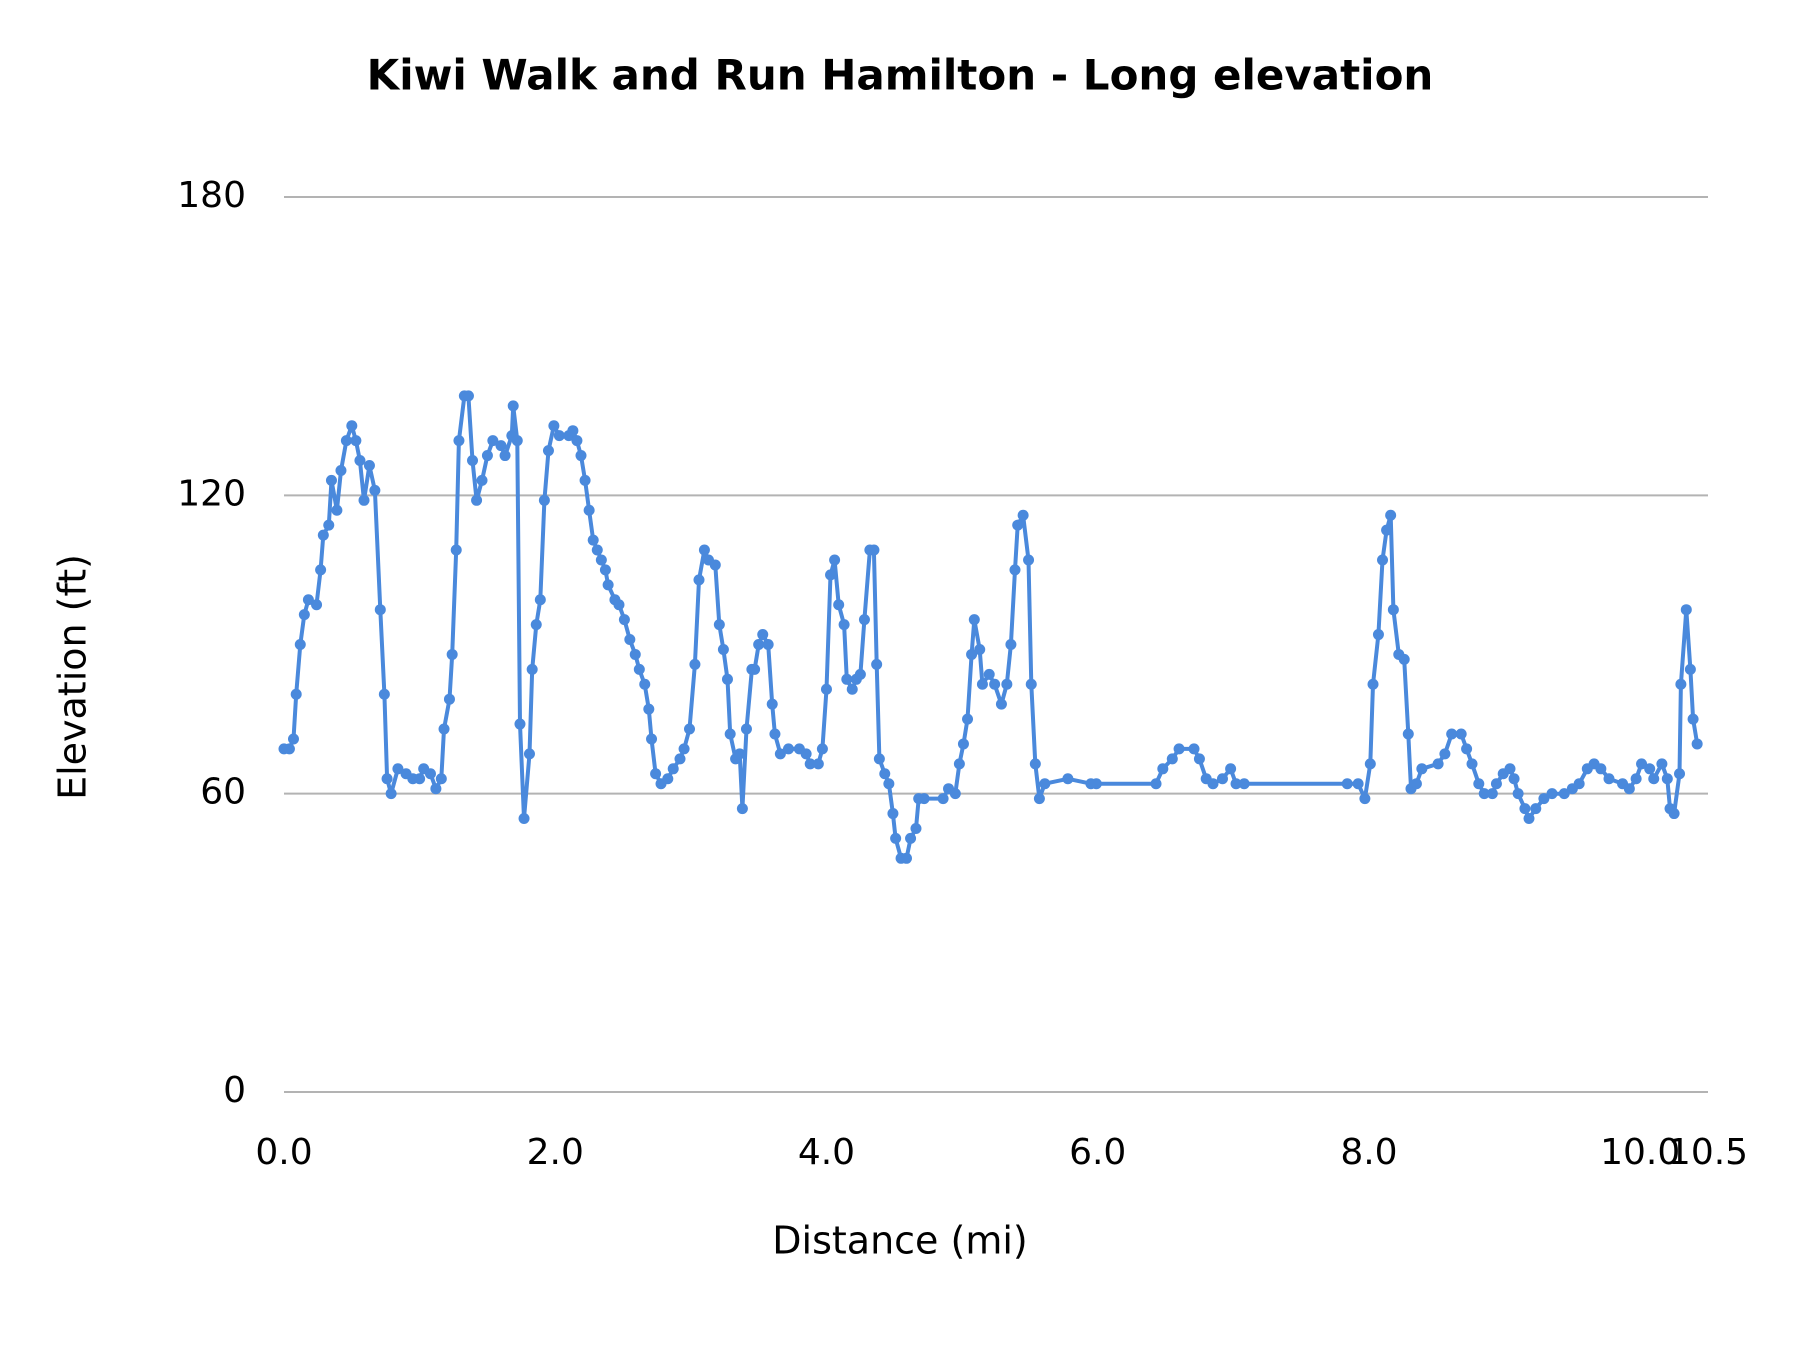 The height and width of the screenshot is (1350, 1800). I want to click on y-tick-label: 0, so click(234, 1090).